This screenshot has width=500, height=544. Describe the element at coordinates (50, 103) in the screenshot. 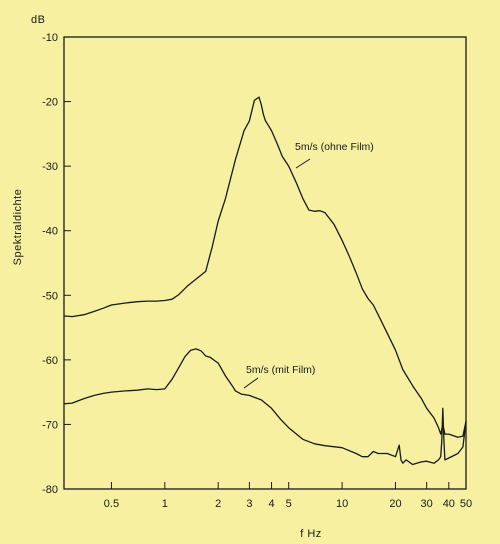

I see `y-tick-label: -20` at that location.